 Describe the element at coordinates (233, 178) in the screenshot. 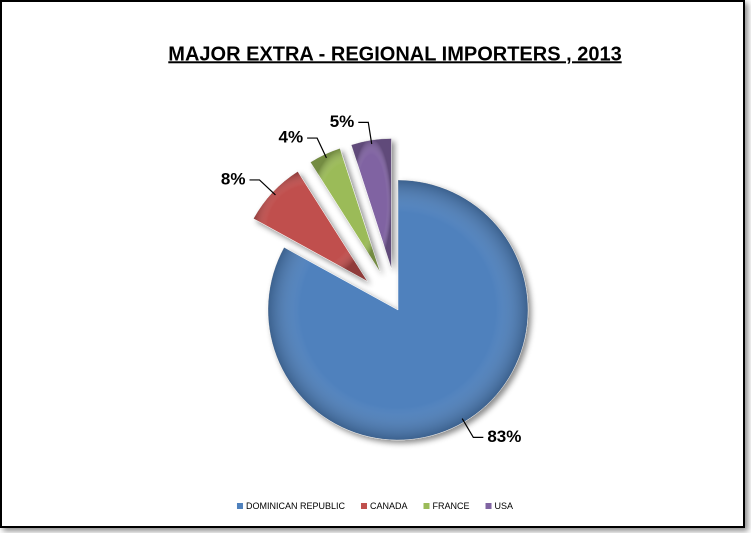

I see `data-label: 8%` at that location.